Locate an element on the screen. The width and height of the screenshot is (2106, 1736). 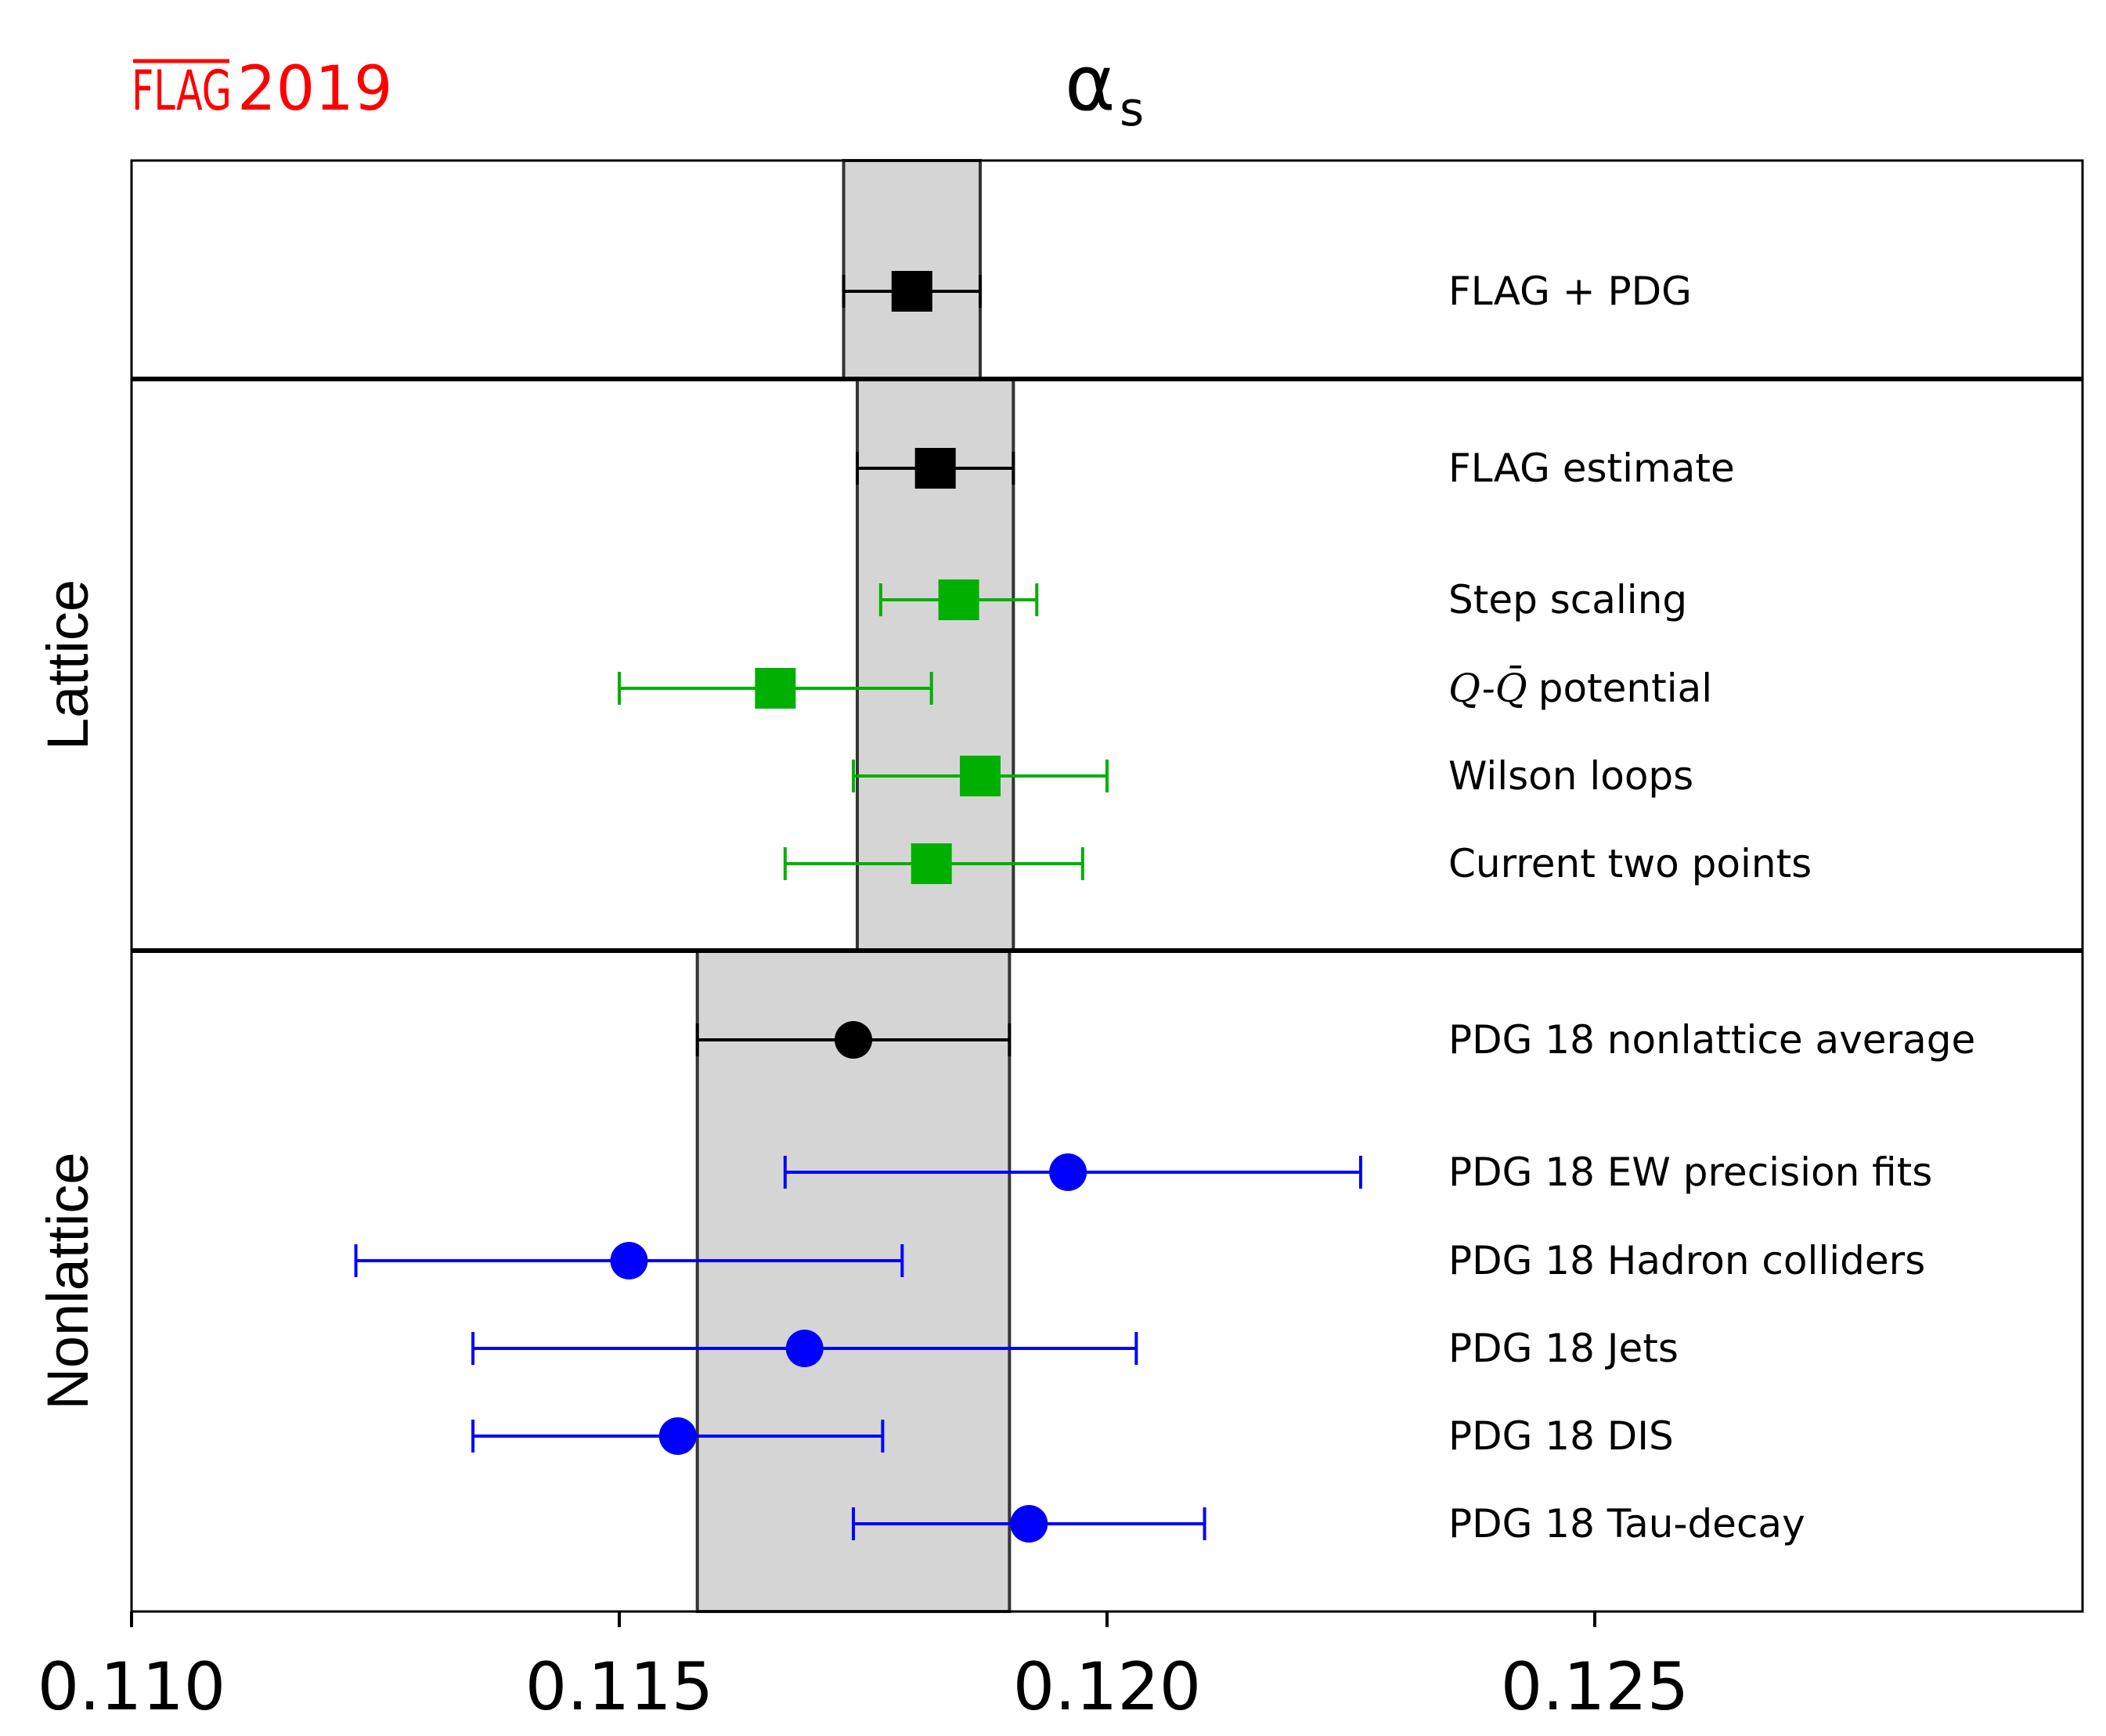
section-labels: Lattice Nonlattice is located at coordinates (67, 994).